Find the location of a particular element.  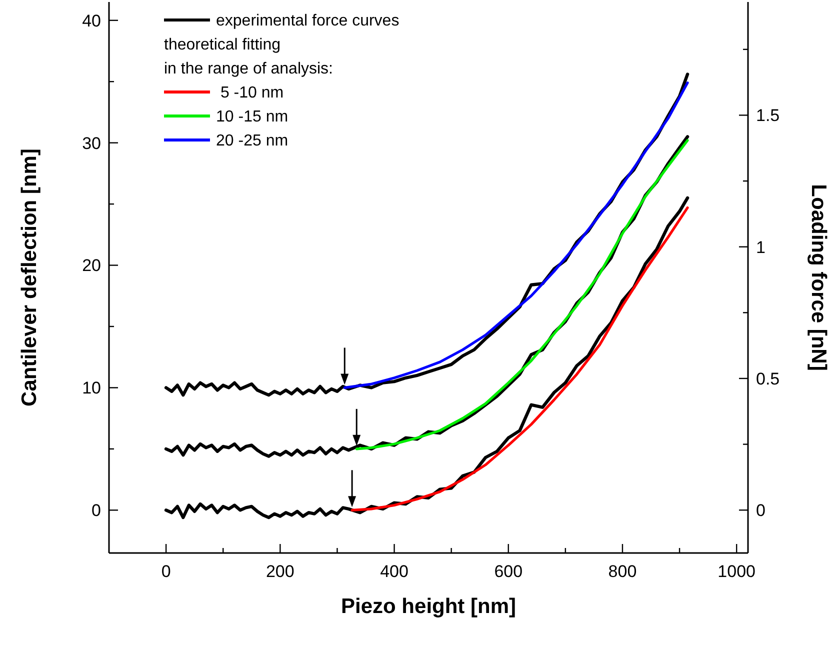

y-tick-label: 20 is located at coordinates (91, 266).